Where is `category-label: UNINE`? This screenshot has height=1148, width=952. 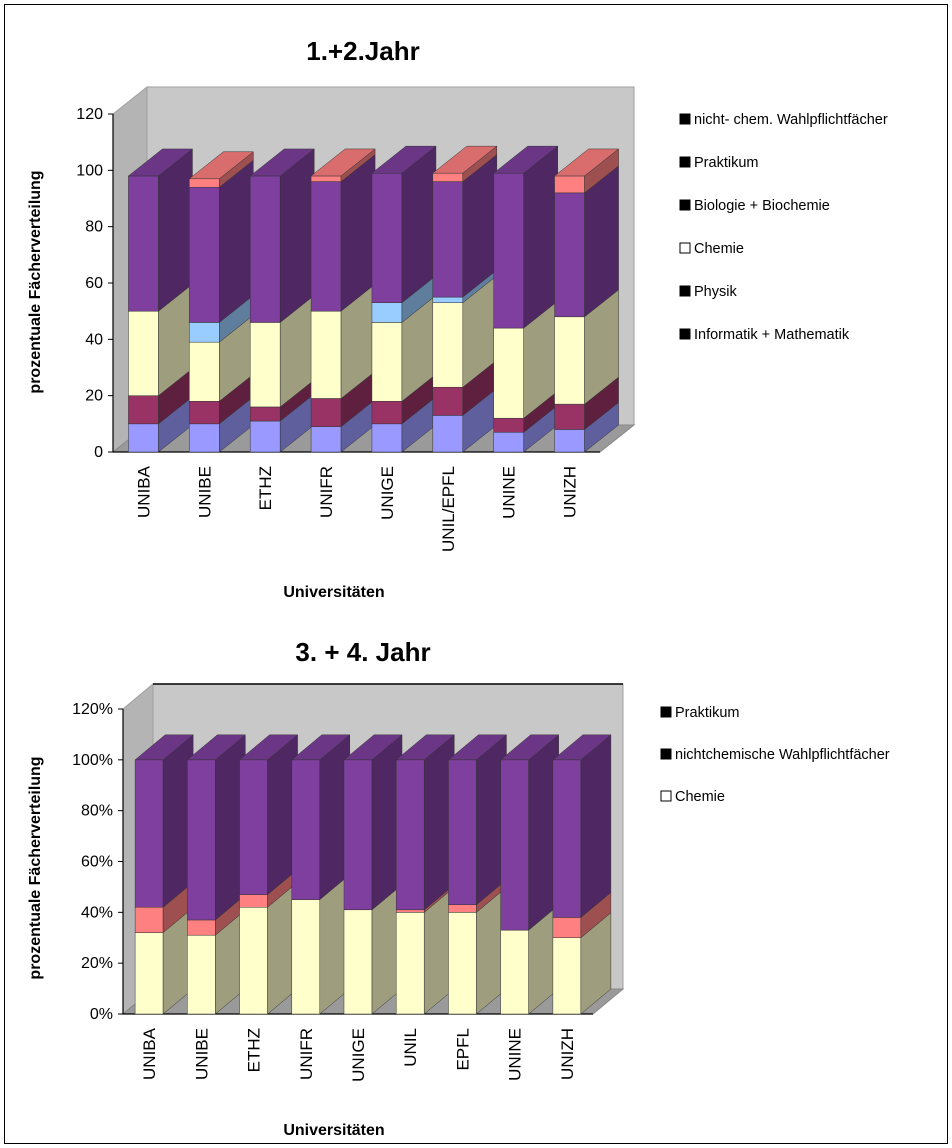
category-label: UNINE is located at coordinates (515, 1054).